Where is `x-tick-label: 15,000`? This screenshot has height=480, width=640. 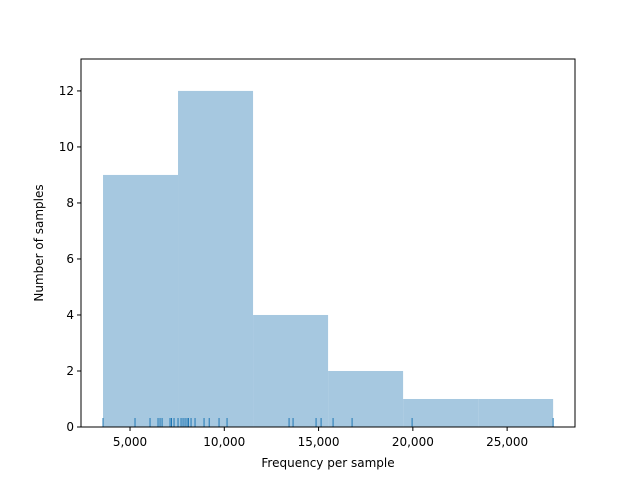
x-tick-label: 15,000 is located at coordinates (319, 442).